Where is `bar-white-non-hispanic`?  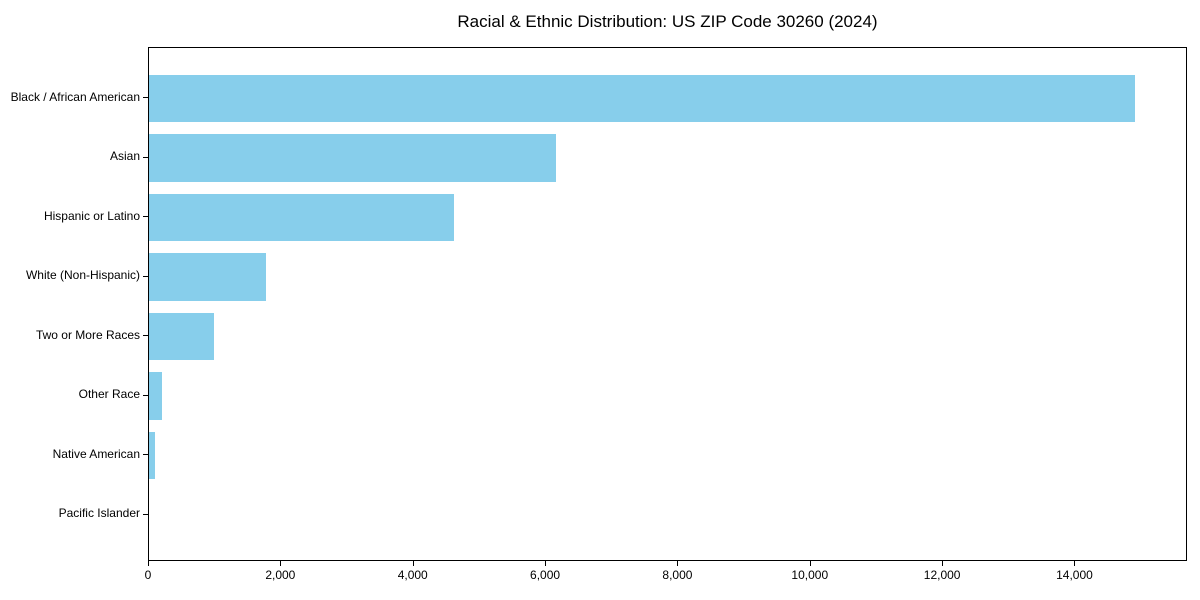
bar-white-non-hispanic is located at coordinates (207, 277).